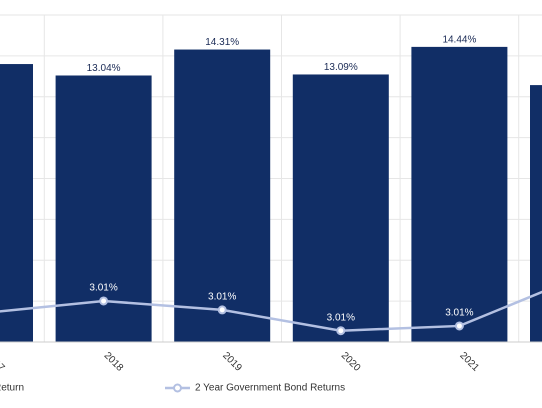 The height and width of the screenshot is (408, 542). I want to click on legend-marker, so click(177, 388).